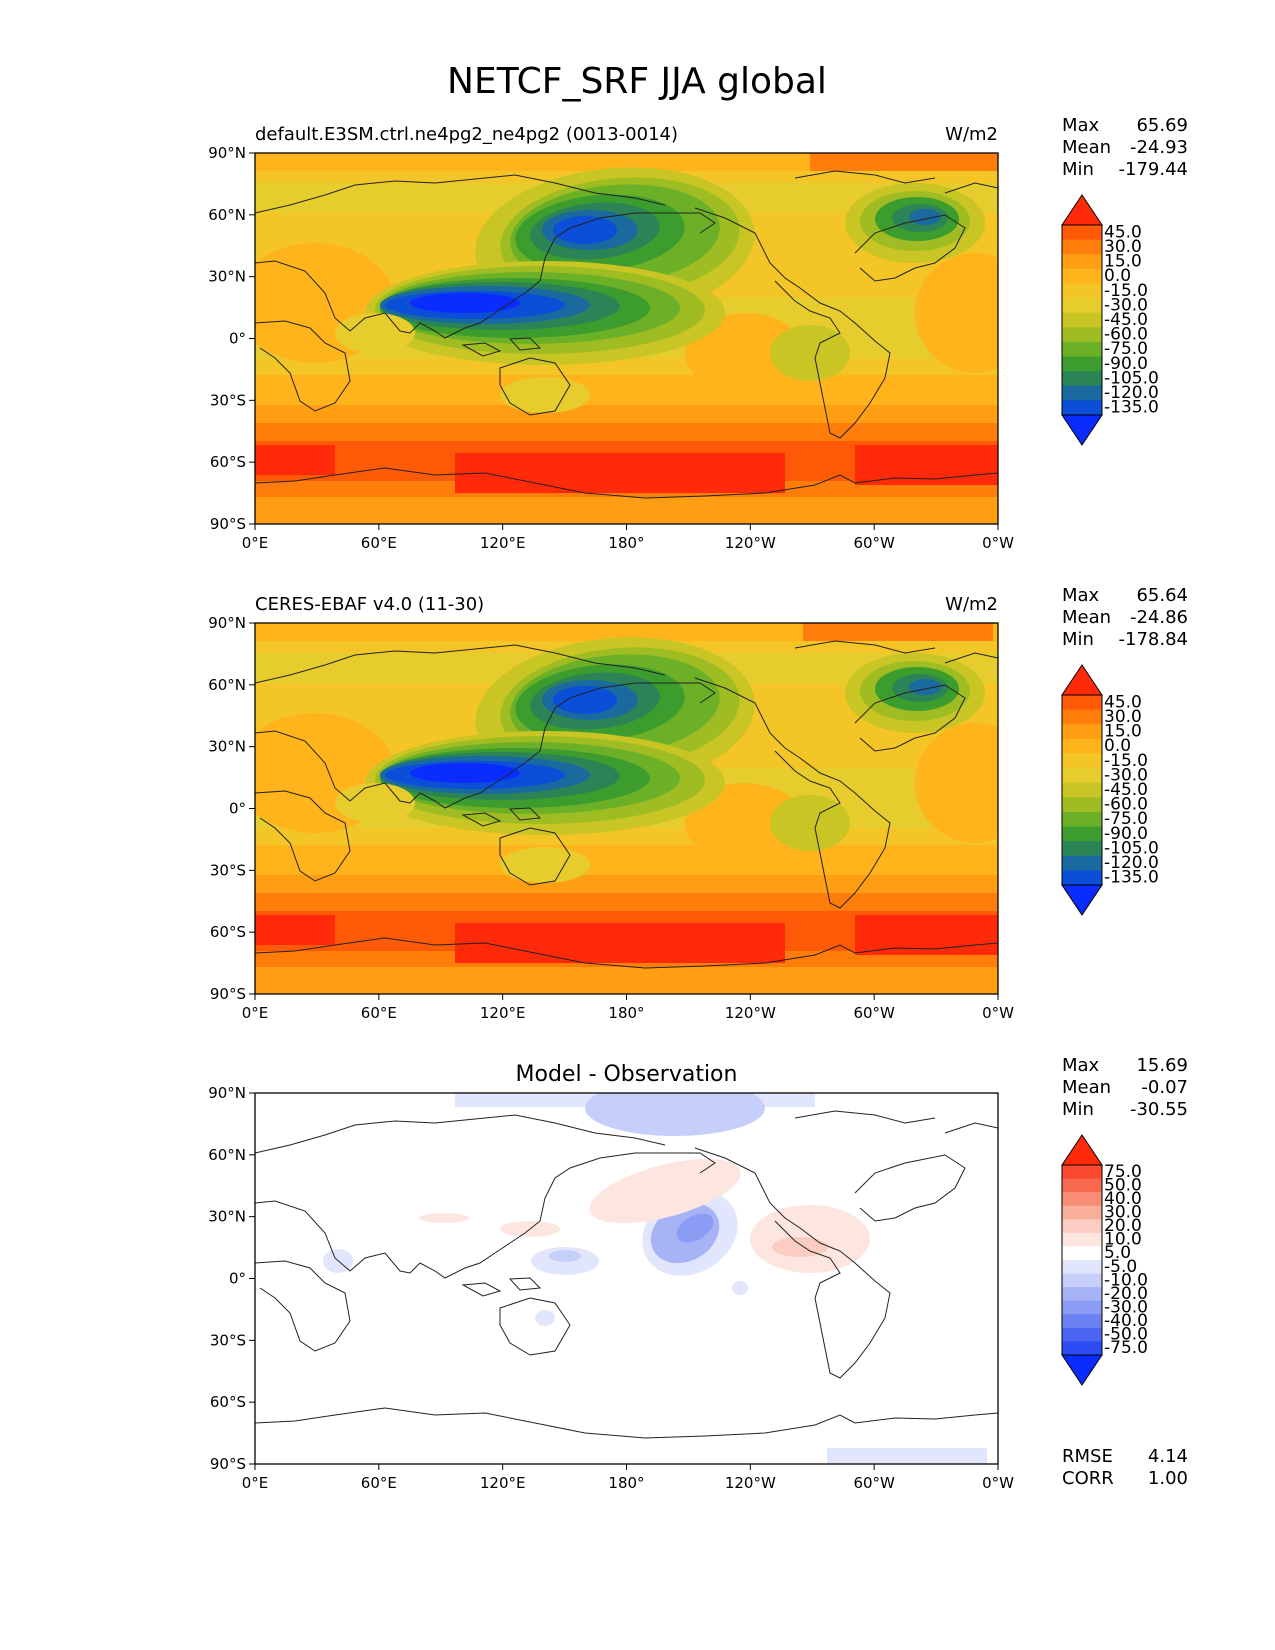 Image resolution: width=1275 pixels, height=1650 pixels. I want to click on corr-label: CORR, so click(1088, 1478).